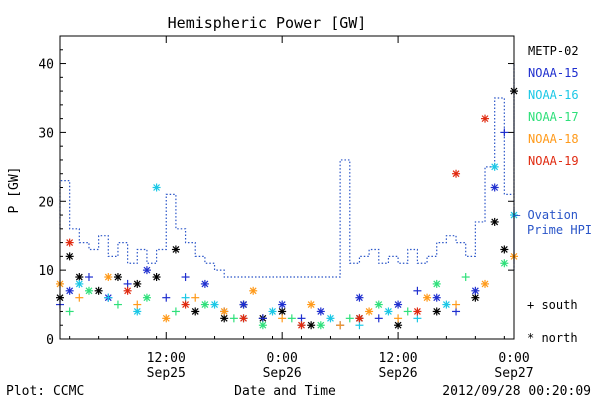 This screenshot has height=404, width=600. What do you see at coordinates (553, 139) in the screenshot?
I see `legend-entry-noaa-18: NOAA-18` at bounding box center [553, 139].